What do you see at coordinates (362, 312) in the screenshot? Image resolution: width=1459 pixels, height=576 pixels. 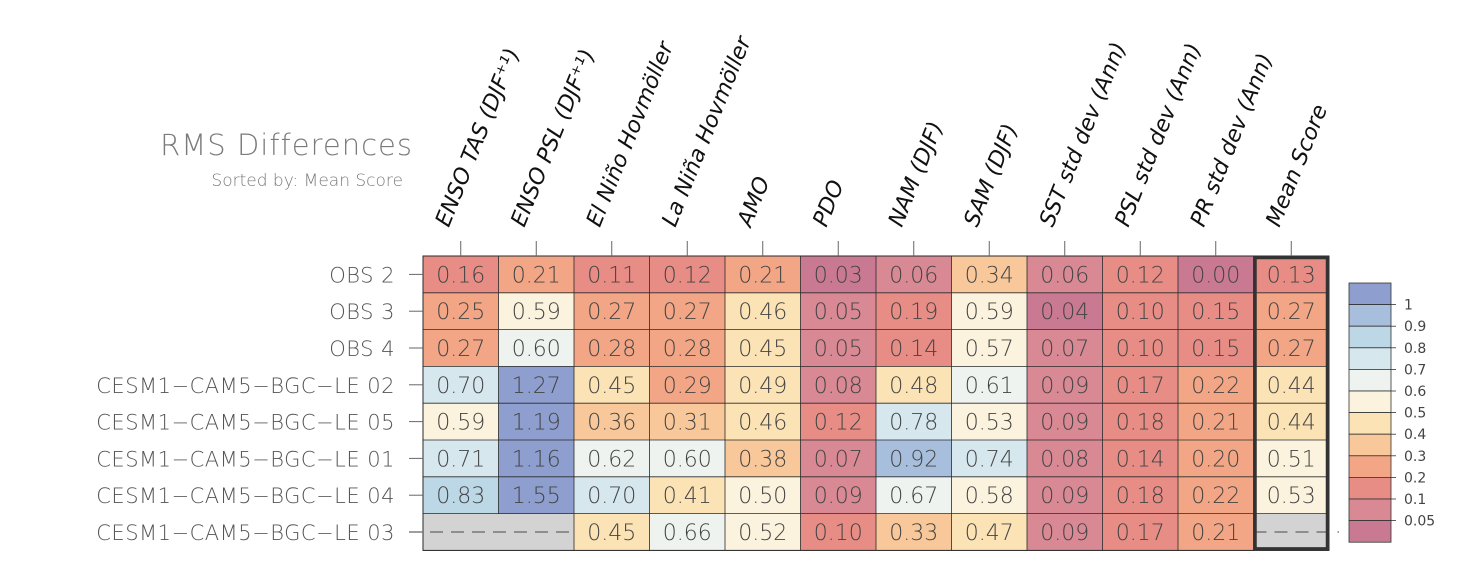 I see `row-label: OBS 3` at bounding box center [362, 312].